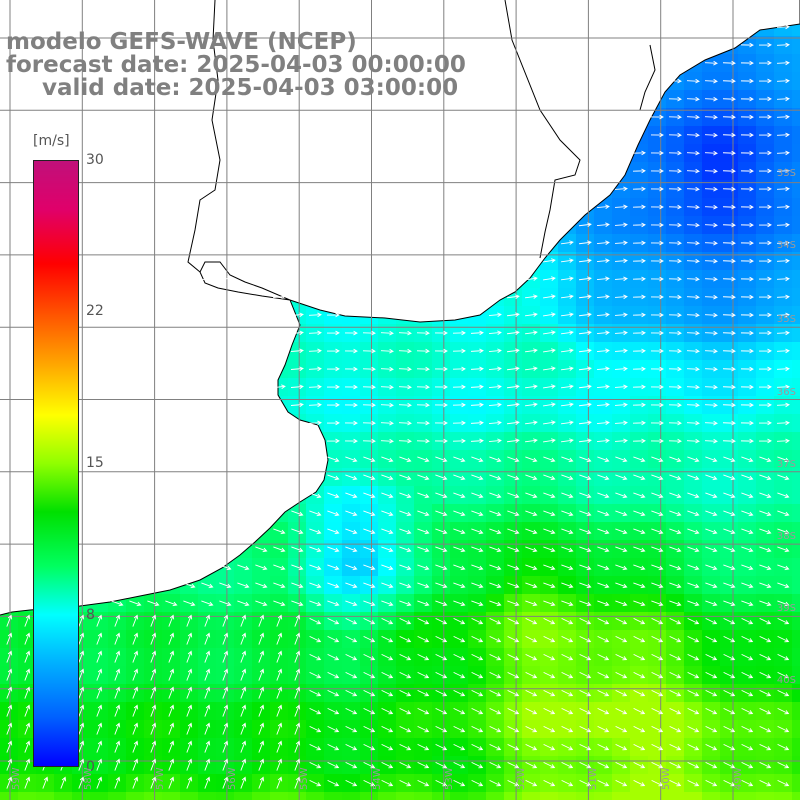 This screenshot has height=800, width=800. Describe the element at coordinates (593, 778) in the screenshot. I see `lon-label-51w: 51W` at that location.